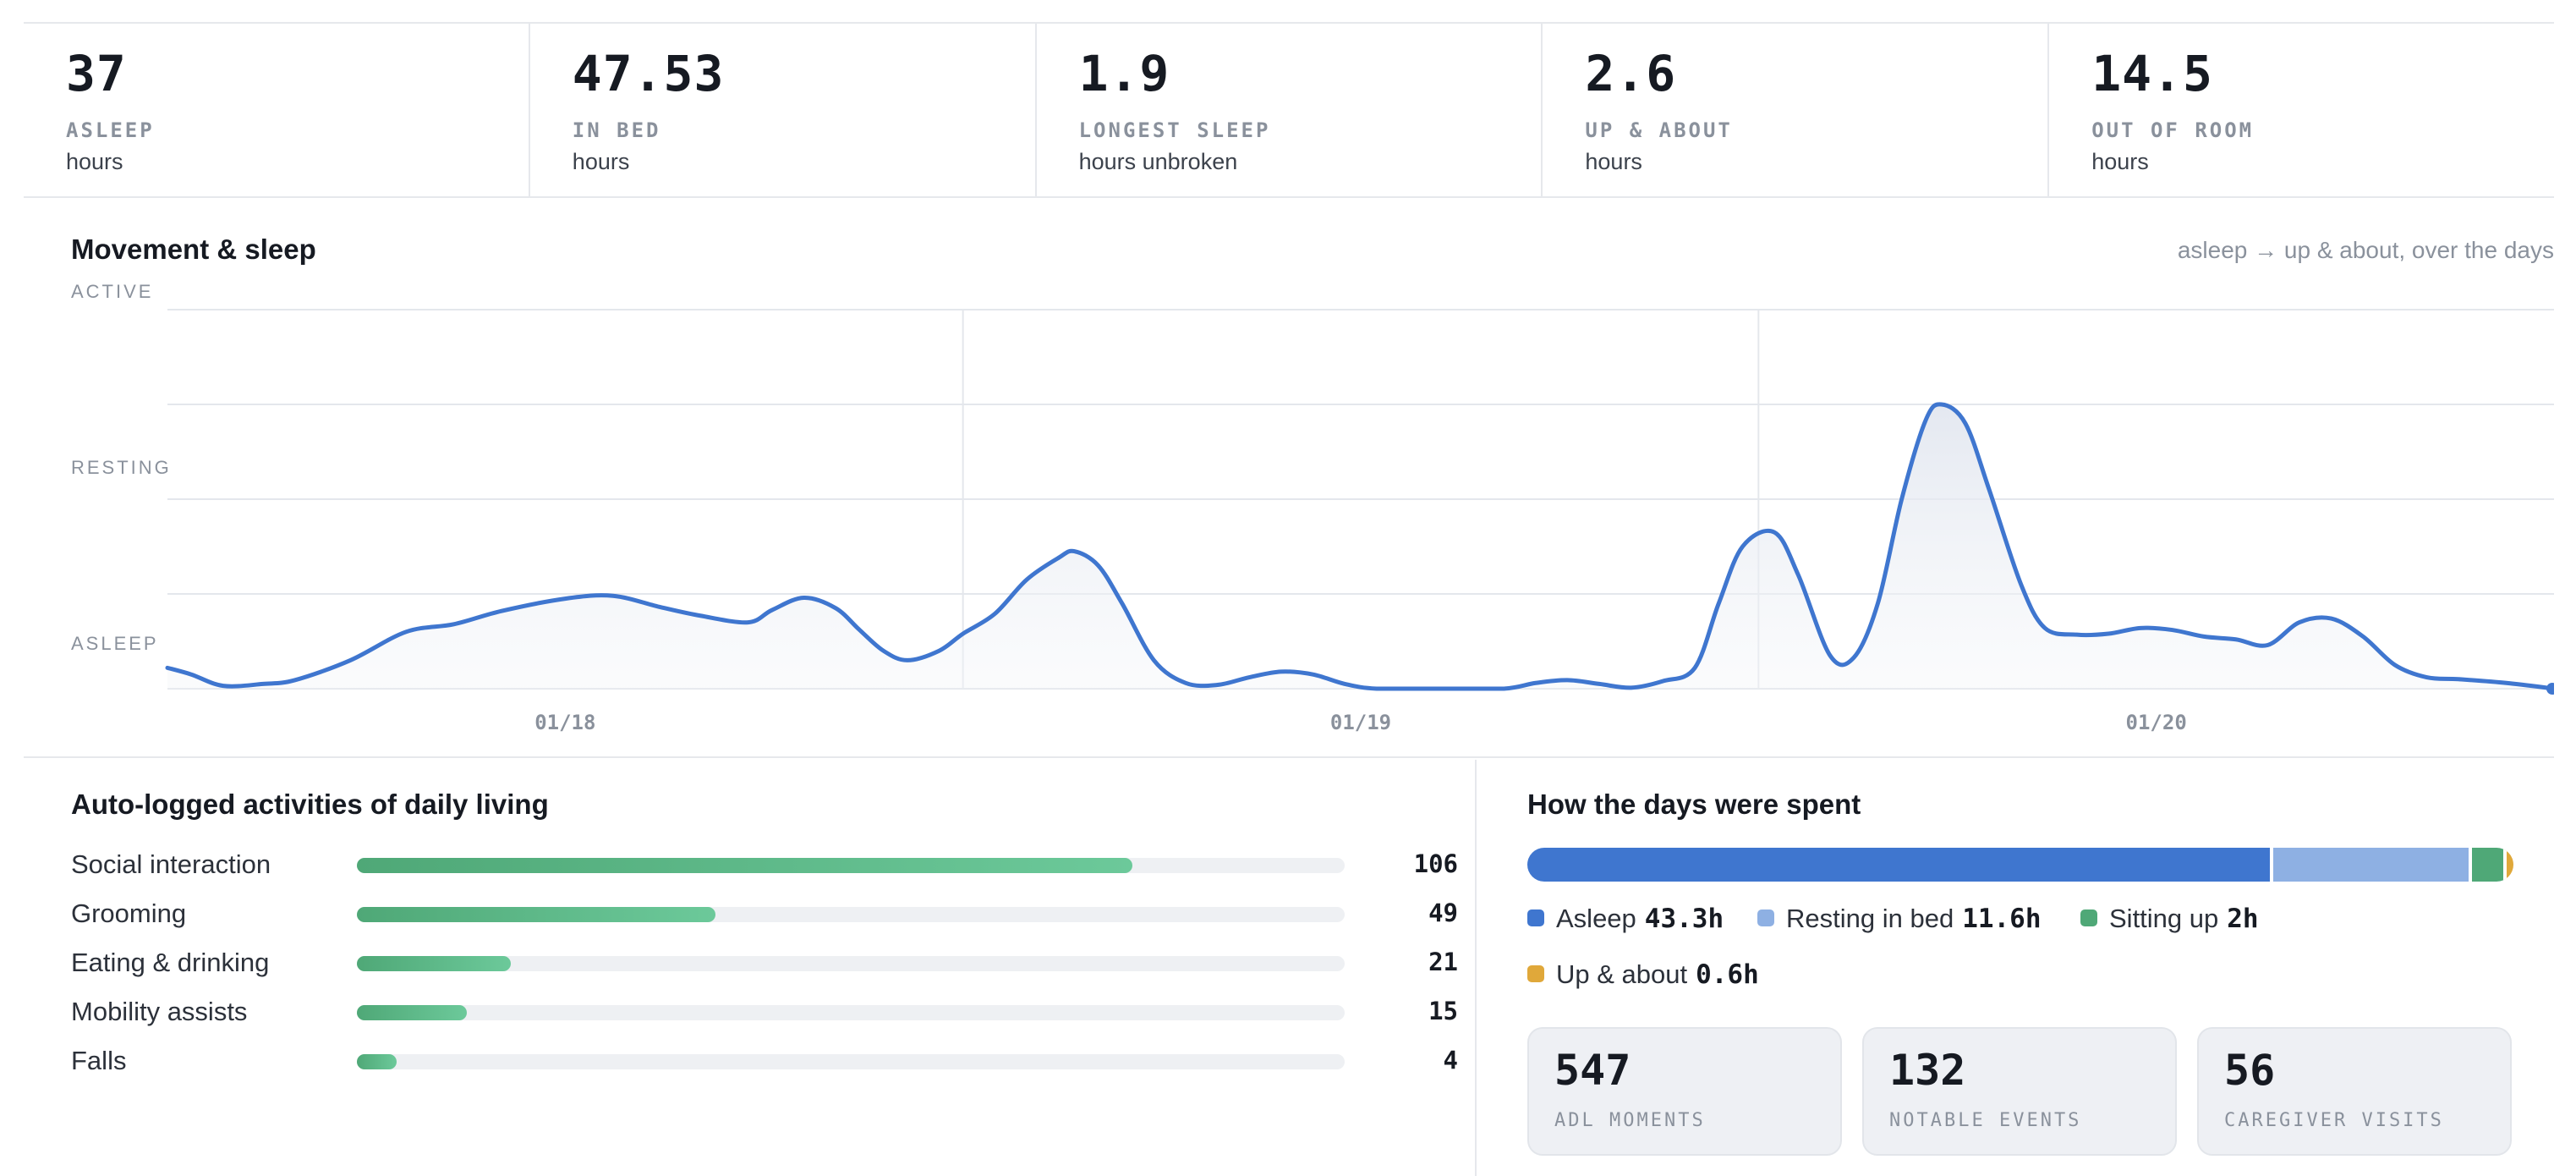 The height and width of the screenshot is (1176, 2576). I want to click on card-value: 547, so click(1592, 1070).